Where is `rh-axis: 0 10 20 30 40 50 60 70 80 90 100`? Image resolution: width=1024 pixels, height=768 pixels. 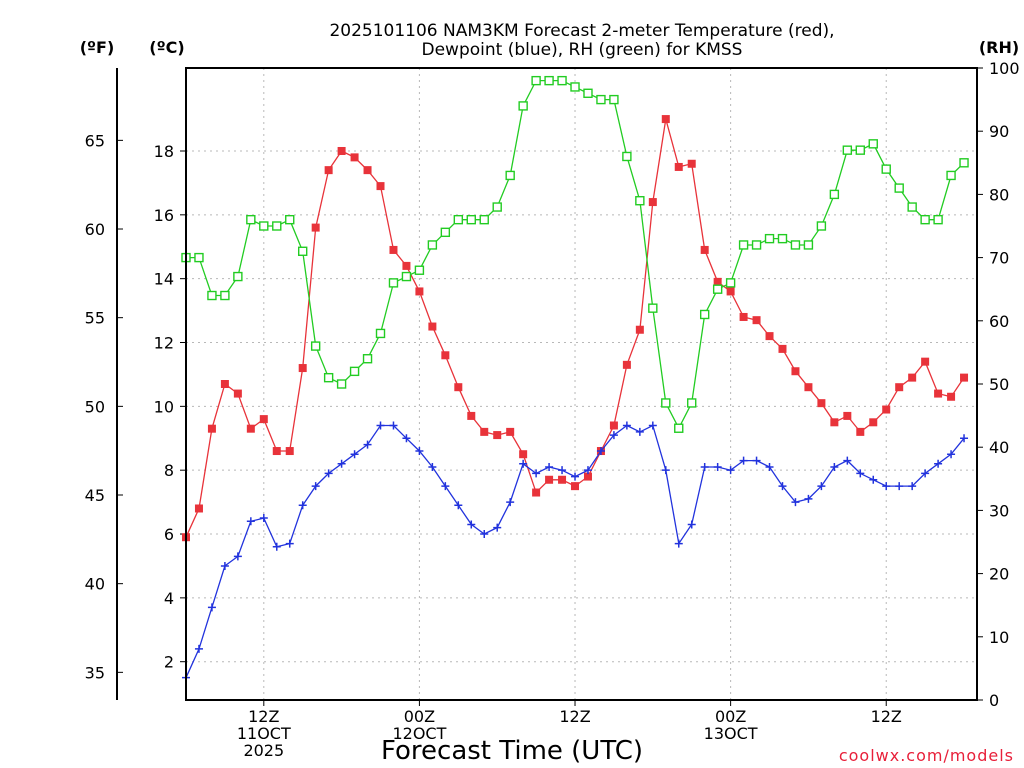
rh-axis: 0 10 20 30 40 50 60 70 80 90 100 is located at coordinates (998, 384).